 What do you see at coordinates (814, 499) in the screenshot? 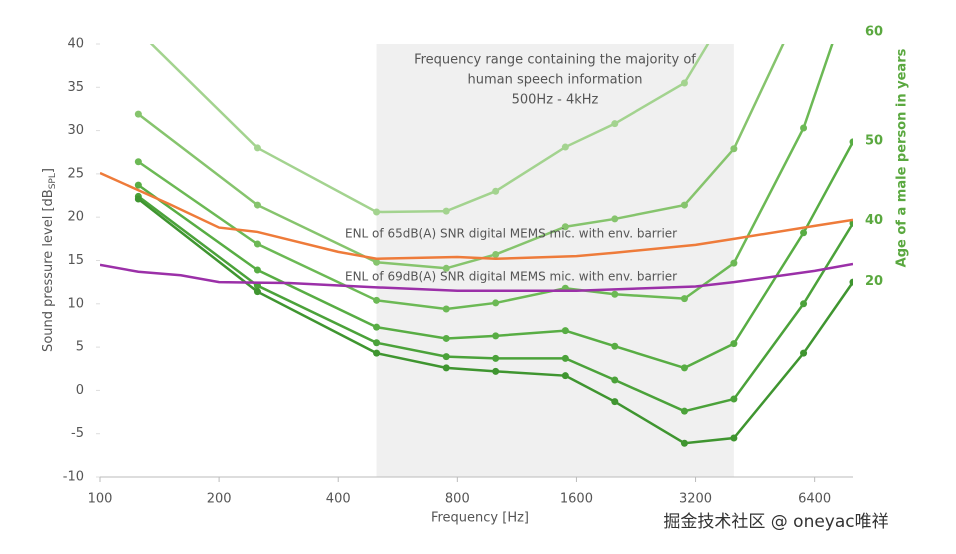
I see `x-tick-label: 6400` at bounding box center [814, 499].